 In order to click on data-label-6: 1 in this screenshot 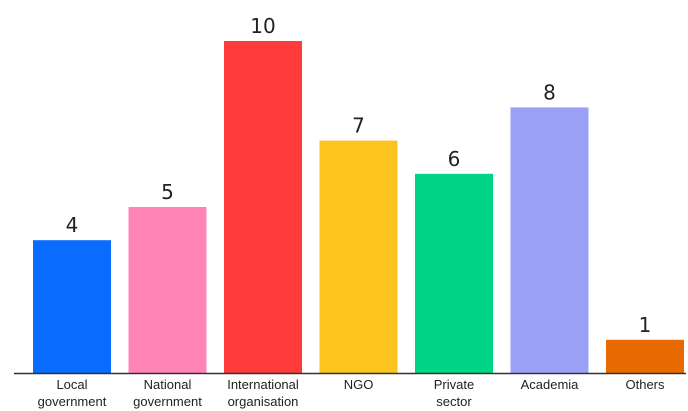, I will do `click(645, 325)`.